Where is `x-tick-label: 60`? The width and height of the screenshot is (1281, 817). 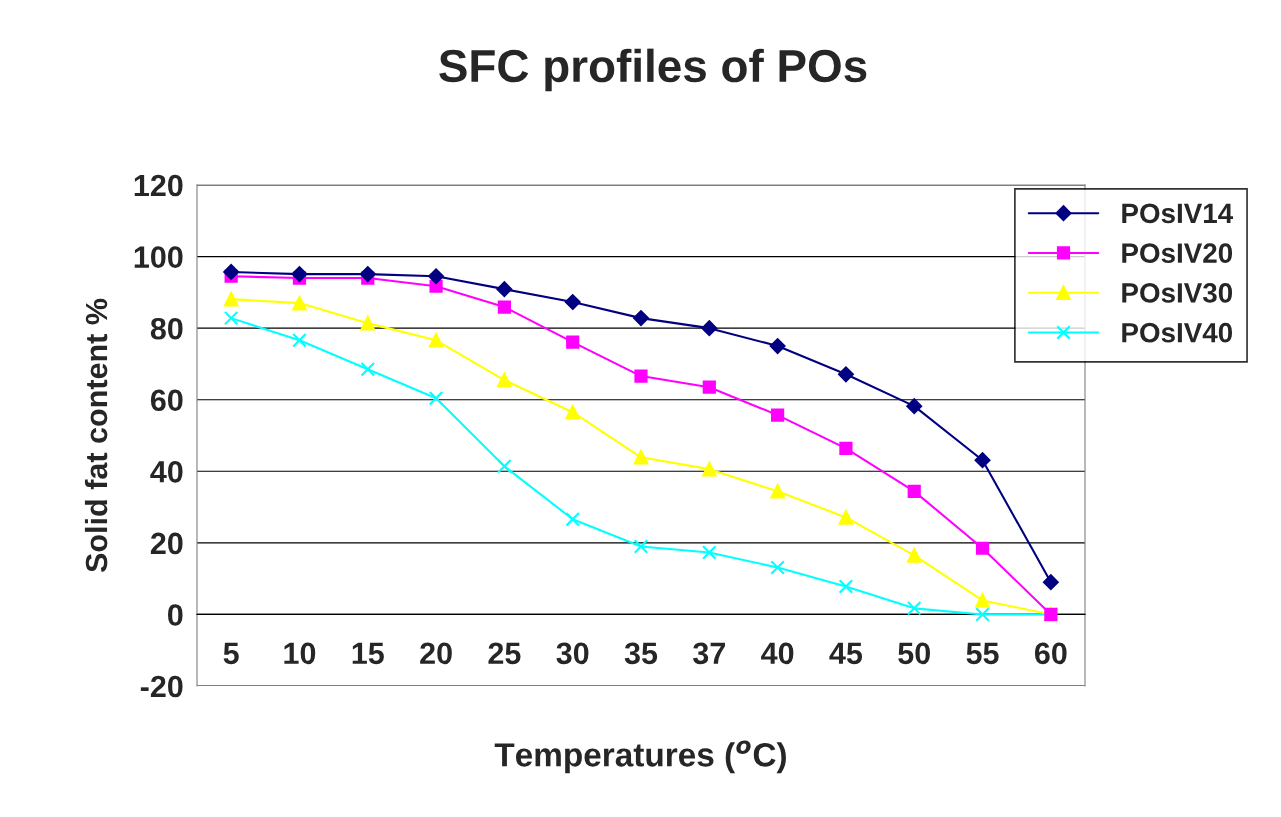 x-tick-label: 60 is located at coordinates (1050, 653).